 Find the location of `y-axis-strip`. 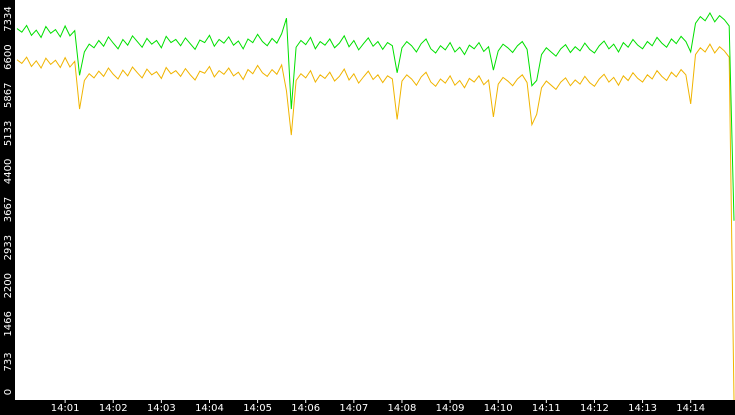

y-axis-strip is located at coordinates (7, 207).